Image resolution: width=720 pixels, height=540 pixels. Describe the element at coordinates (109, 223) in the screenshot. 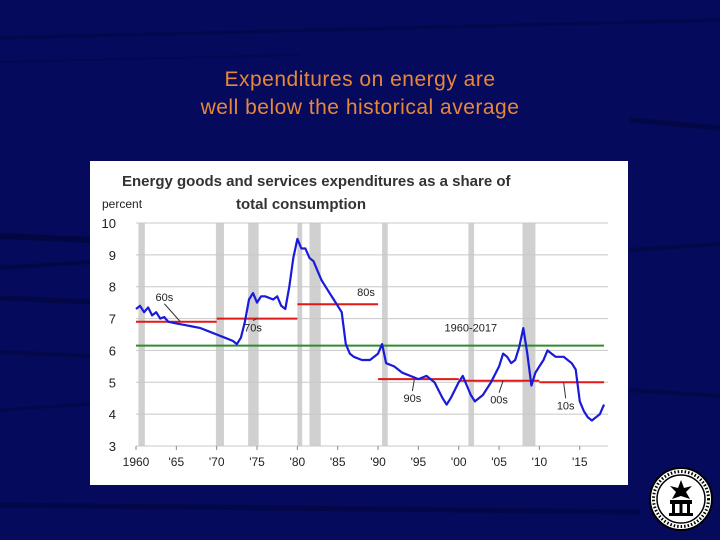

I see `y-tick-label: 10` at that location.